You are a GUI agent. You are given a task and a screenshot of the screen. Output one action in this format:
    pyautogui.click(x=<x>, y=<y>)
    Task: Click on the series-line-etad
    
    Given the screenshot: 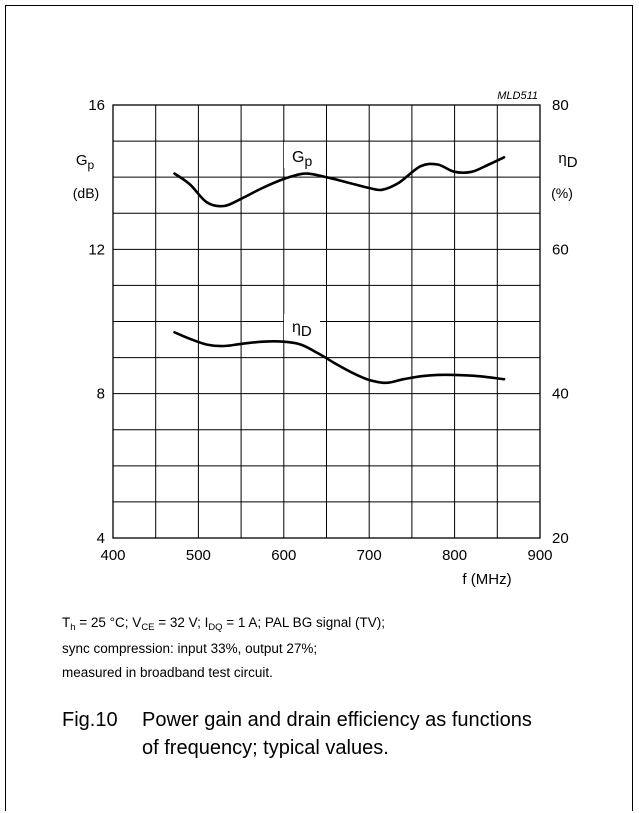 What is the action you would take?
    pyautogui.click(x=339, y=358)
    